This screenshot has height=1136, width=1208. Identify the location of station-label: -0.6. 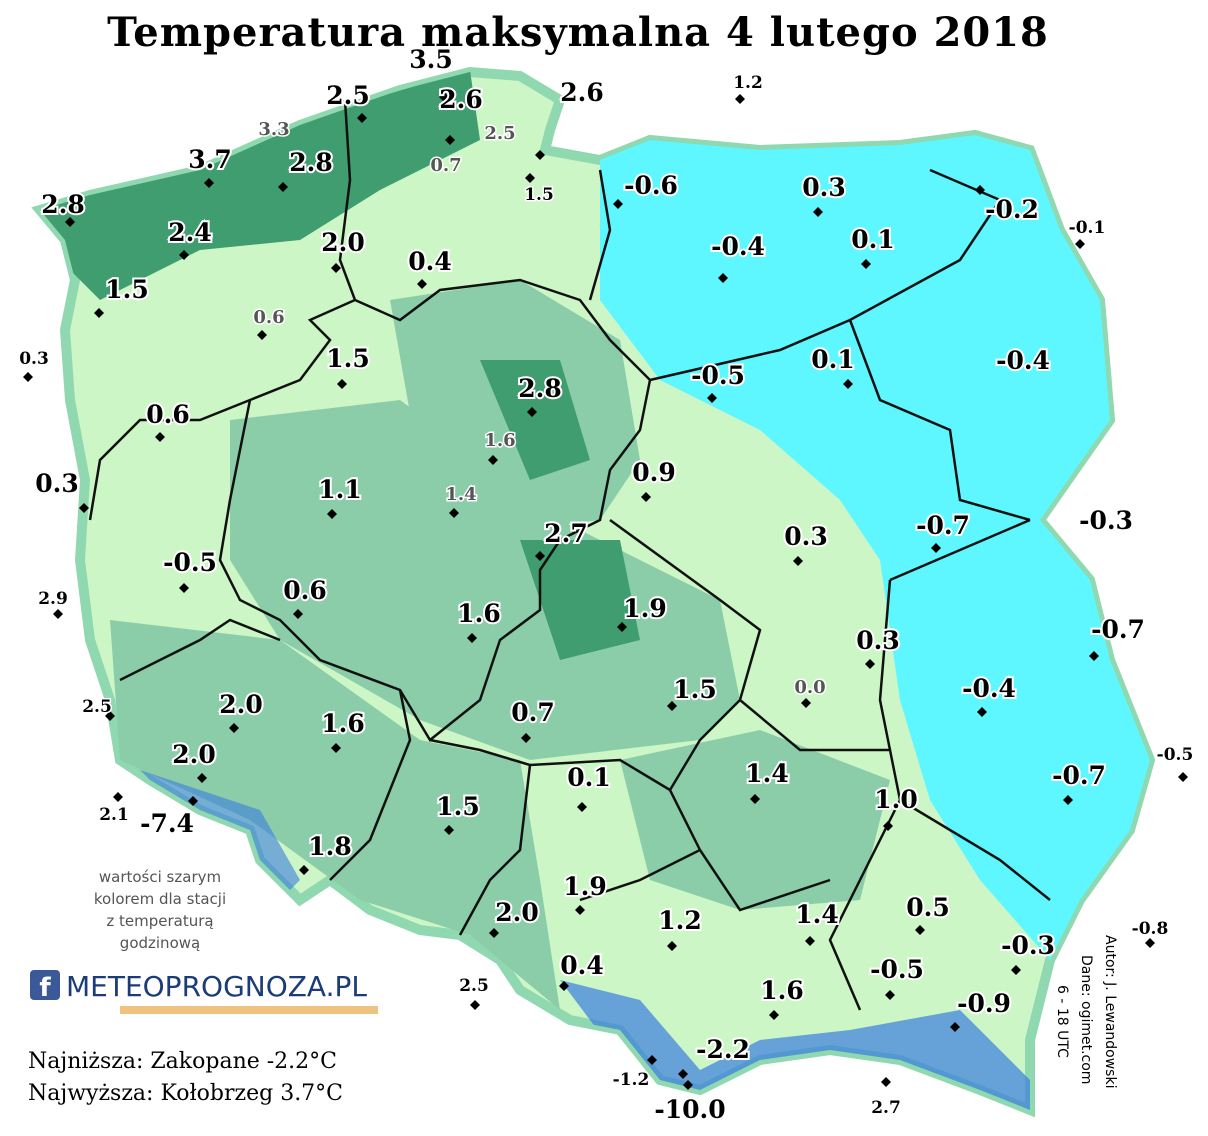
(651, 185).